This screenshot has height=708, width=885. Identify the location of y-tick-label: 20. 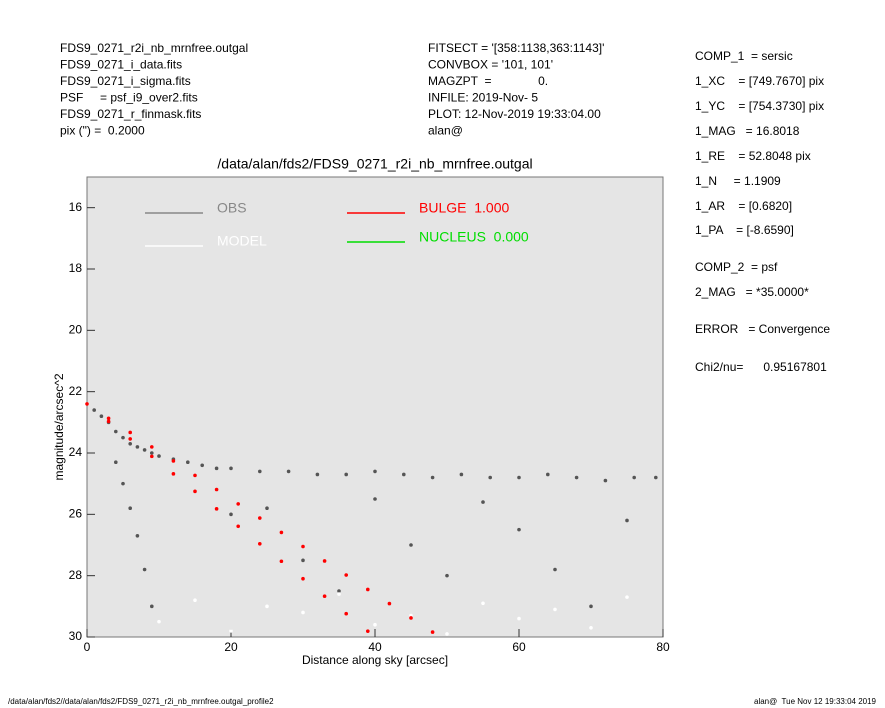
(76, 330).